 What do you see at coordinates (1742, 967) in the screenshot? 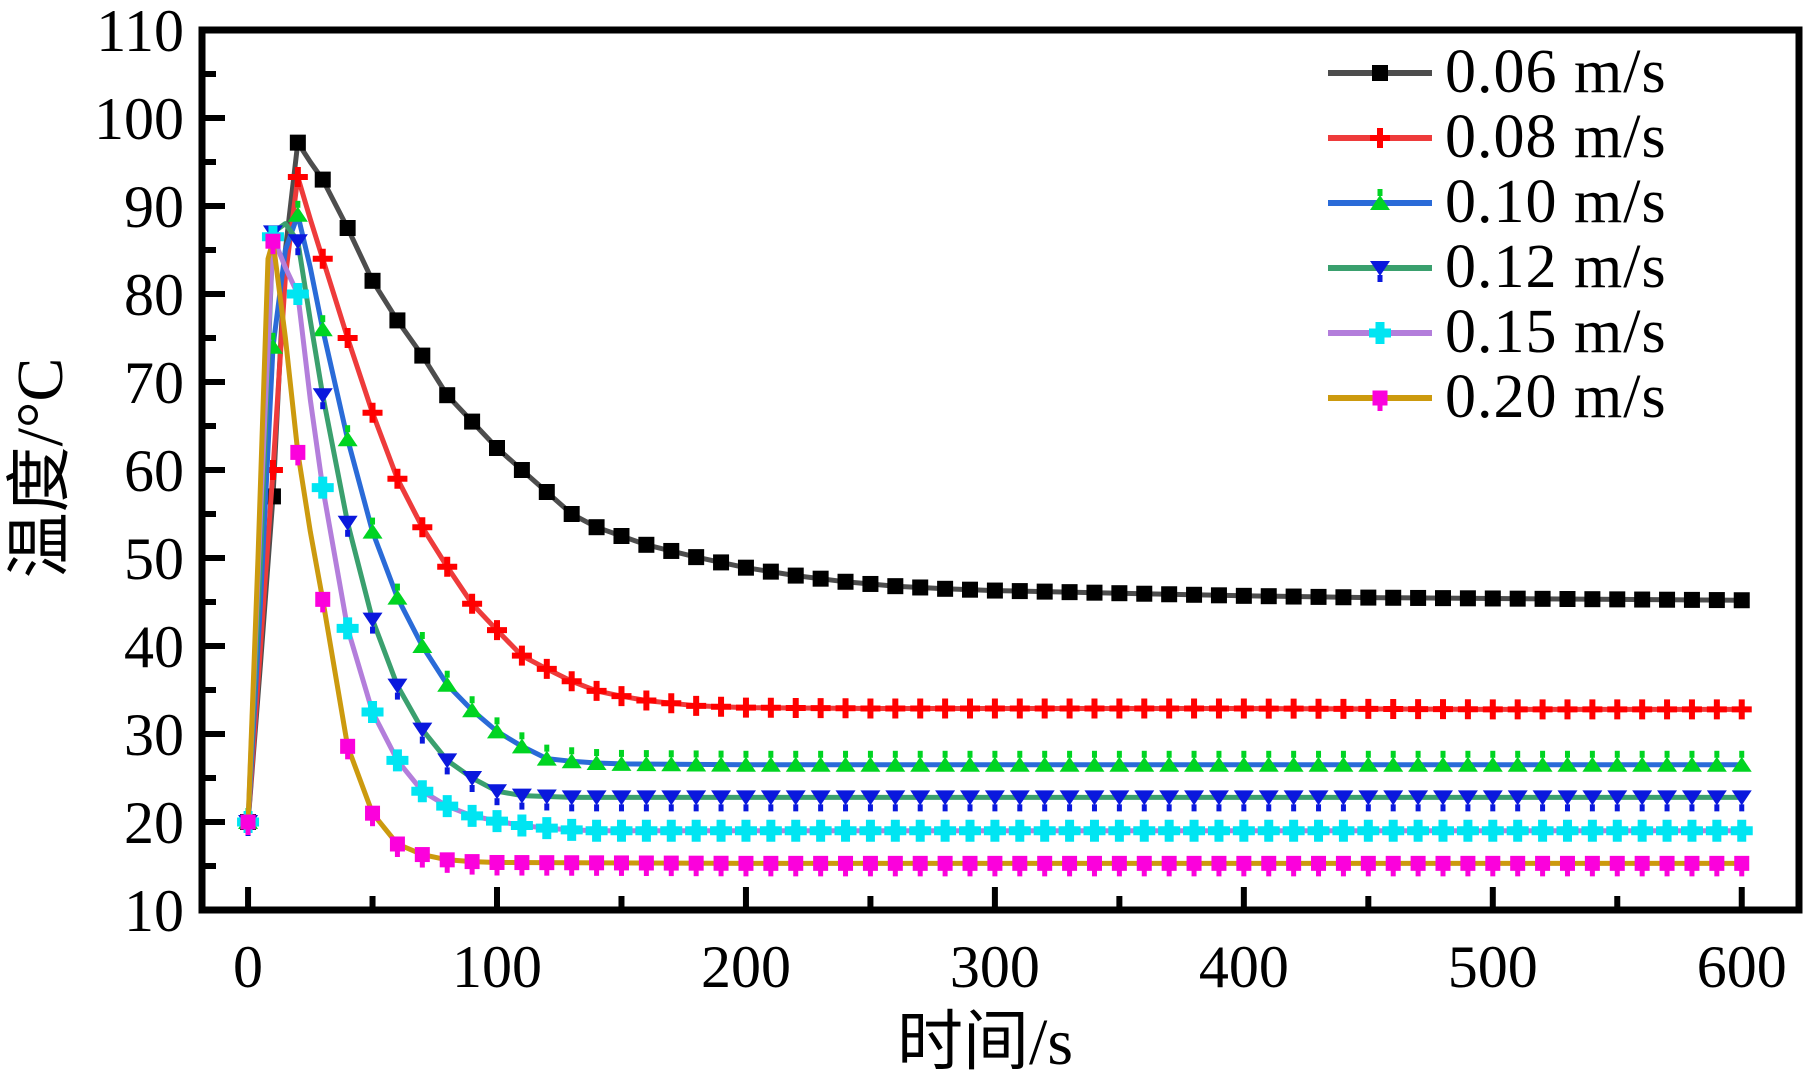
I see `svg-text: 600` at bounding box center [1742, 967].